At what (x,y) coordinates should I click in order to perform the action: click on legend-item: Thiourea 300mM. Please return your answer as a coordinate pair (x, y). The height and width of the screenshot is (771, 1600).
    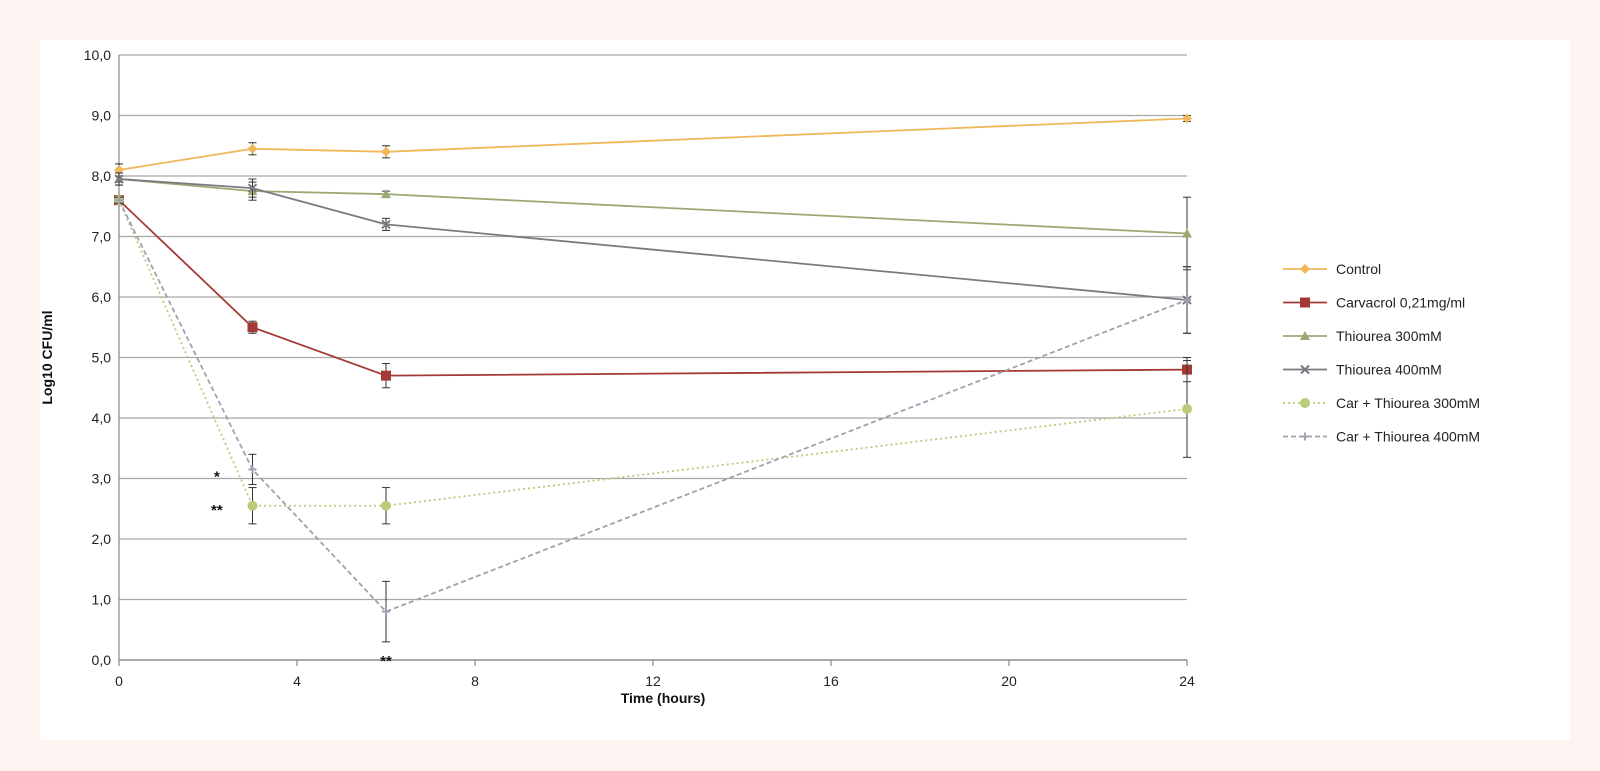
    Looking at the image, I should click on (1362, 336).